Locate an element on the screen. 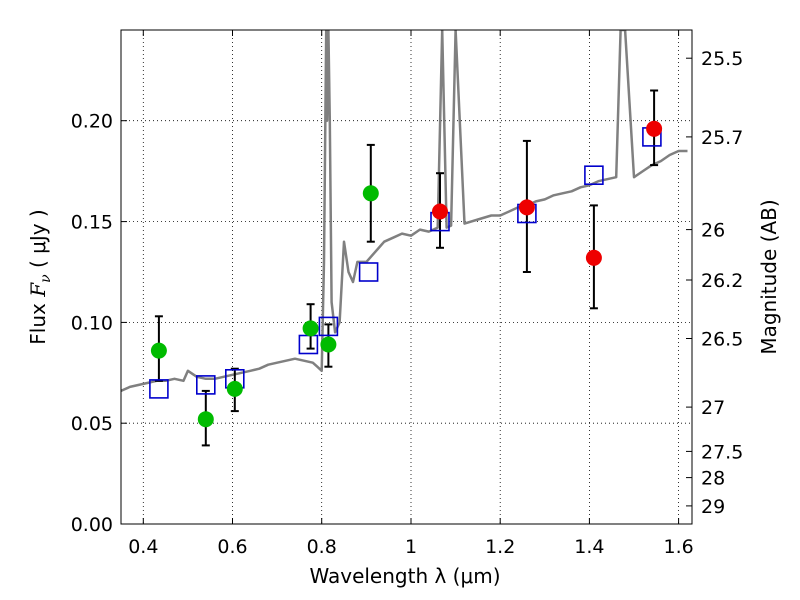  y2-tick-label: 26 is located at coordinates (713, 231).